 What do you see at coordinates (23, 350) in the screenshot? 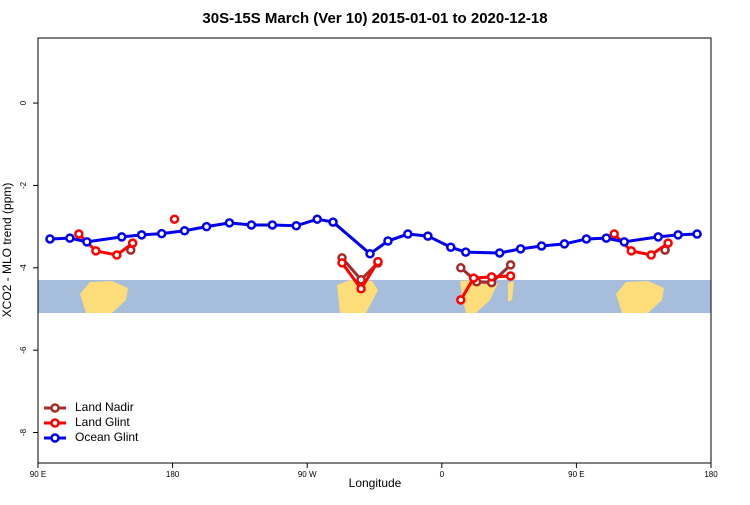
I see `y-tick-label: -6` at bounding box center [23, 350].